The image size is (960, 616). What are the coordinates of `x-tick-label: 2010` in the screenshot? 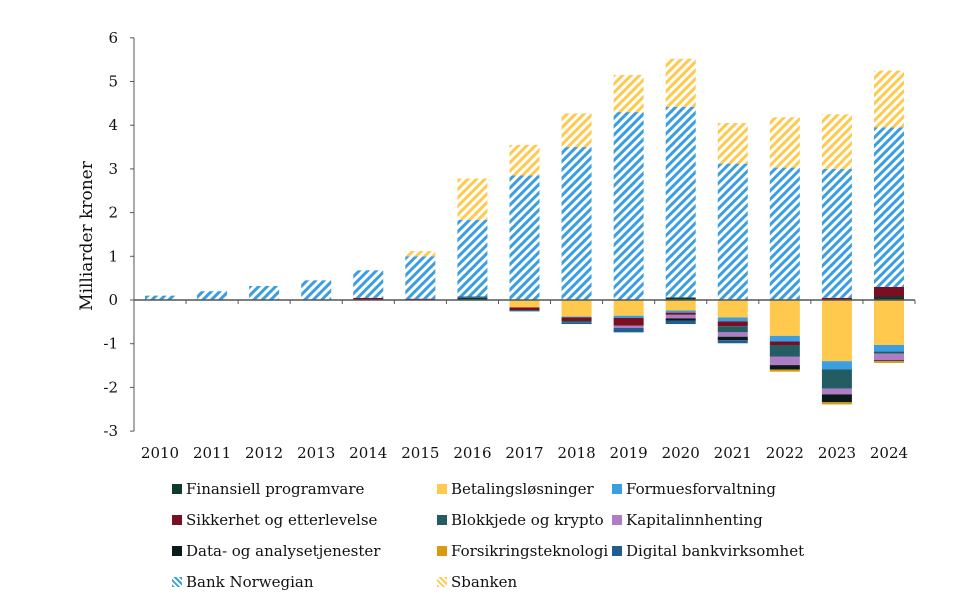 It's located at (160, 453).